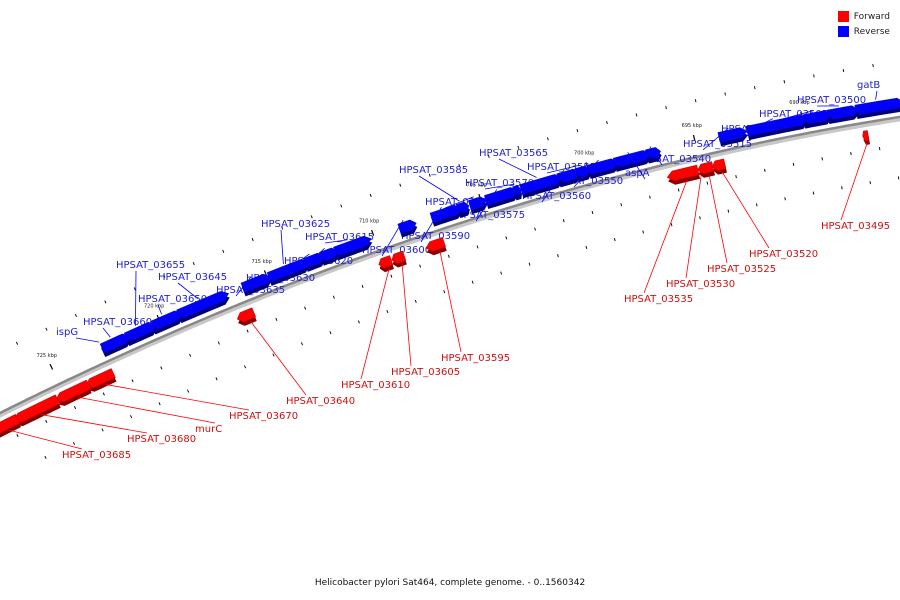 The height and width of the screenshot is (600, 900). I want to click on gene-label-HPSAT_03600: HPSAT_03600, so click(396, 250).